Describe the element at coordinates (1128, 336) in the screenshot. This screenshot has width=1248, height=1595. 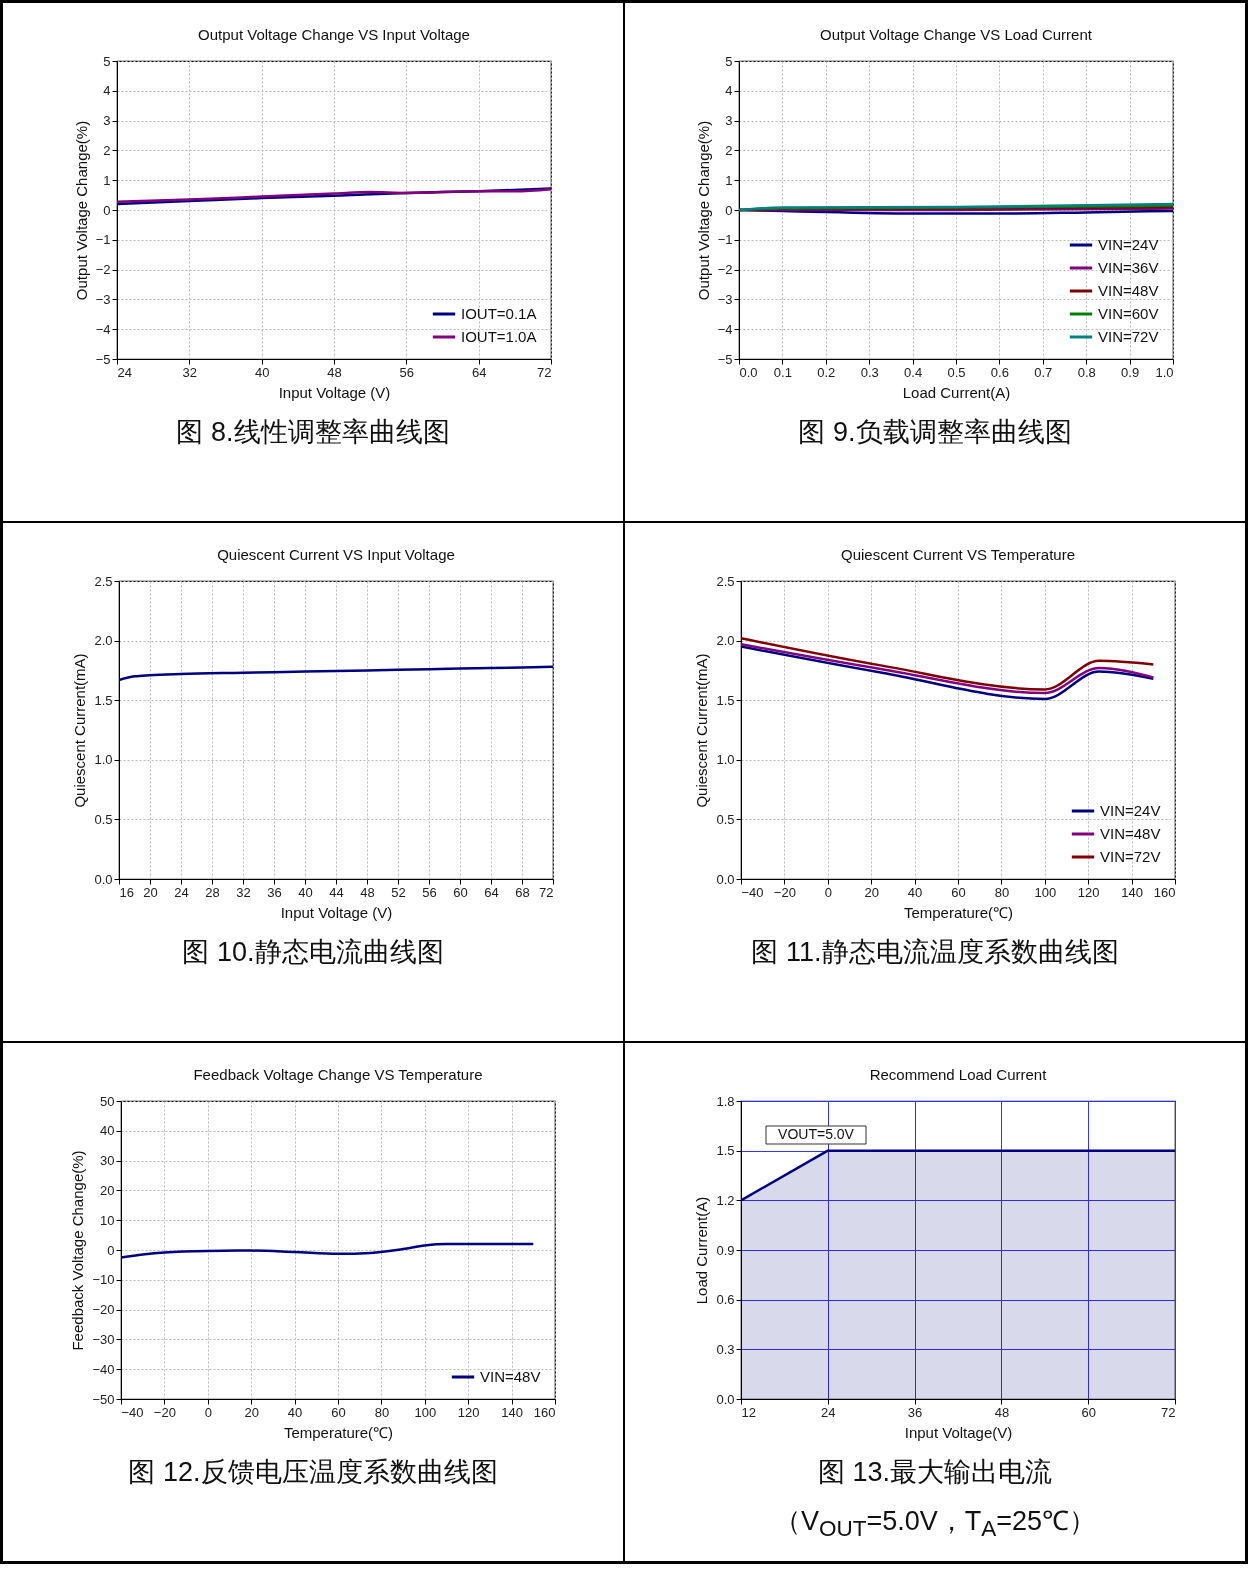
I see `legend-label: VIN=72V` at that location.